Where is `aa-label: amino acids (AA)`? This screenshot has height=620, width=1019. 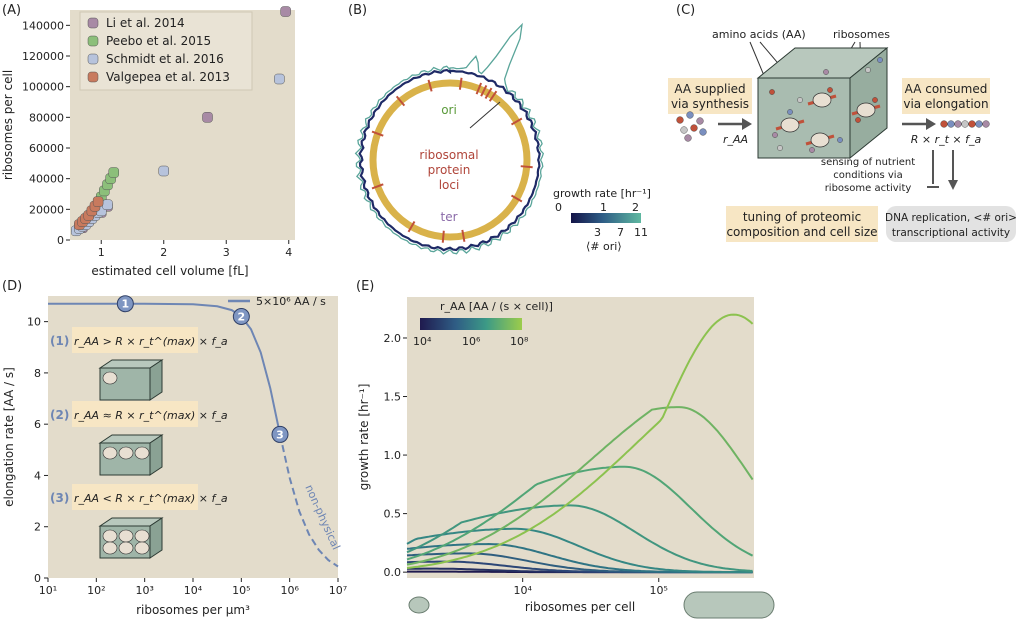 aa-label: amino acids (AA) is located at coordinates (759, 34).